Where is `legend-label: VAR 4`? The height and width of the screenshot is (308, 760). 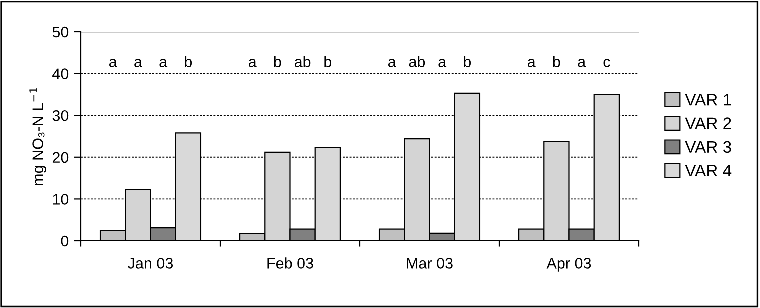 legend-label: VAR 4 is located at coordinates (708, 171).